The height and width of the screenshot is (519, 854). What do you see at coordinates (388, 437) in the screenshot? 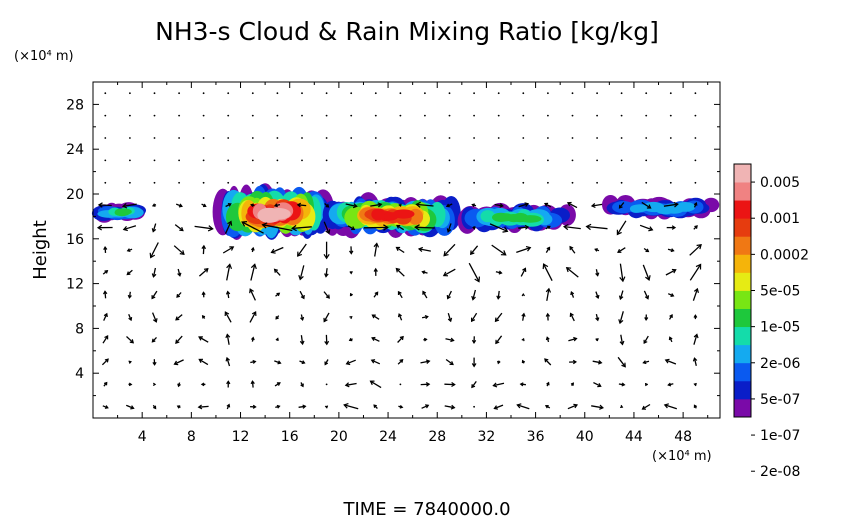
I see `x-tick-label: 24` at bounding box center [388, 437].